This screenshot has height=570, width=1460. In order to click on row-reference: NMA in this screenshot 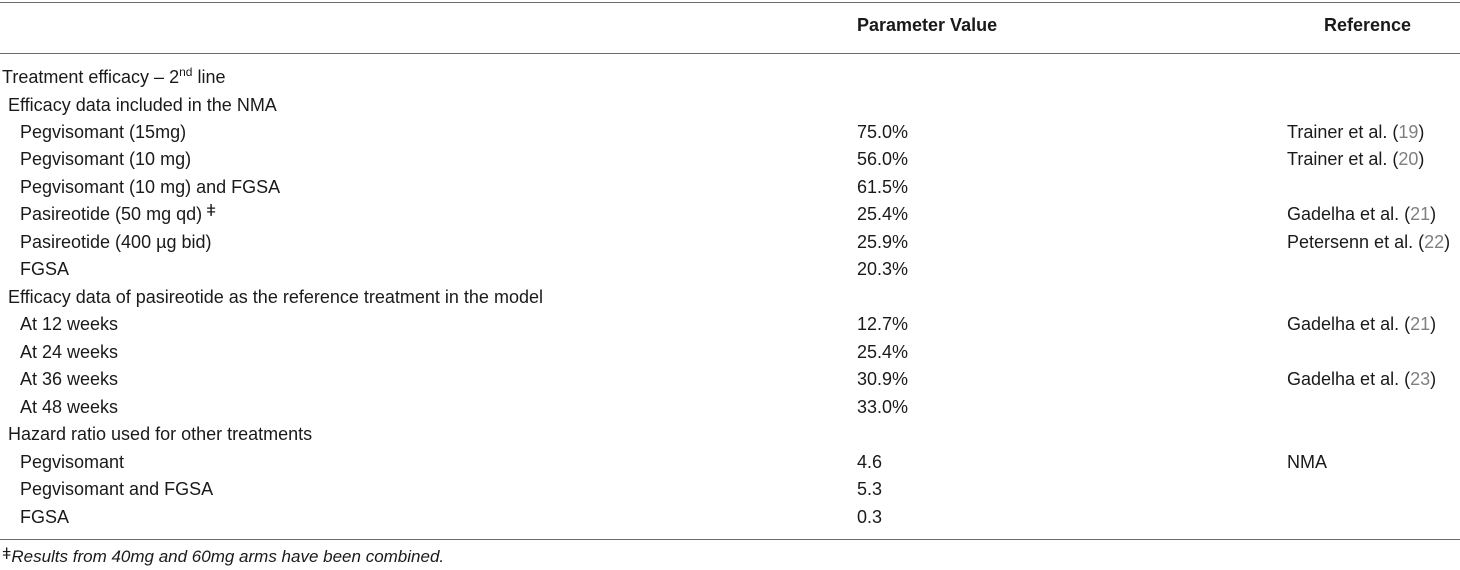, I will do `click(1307, 462)`.